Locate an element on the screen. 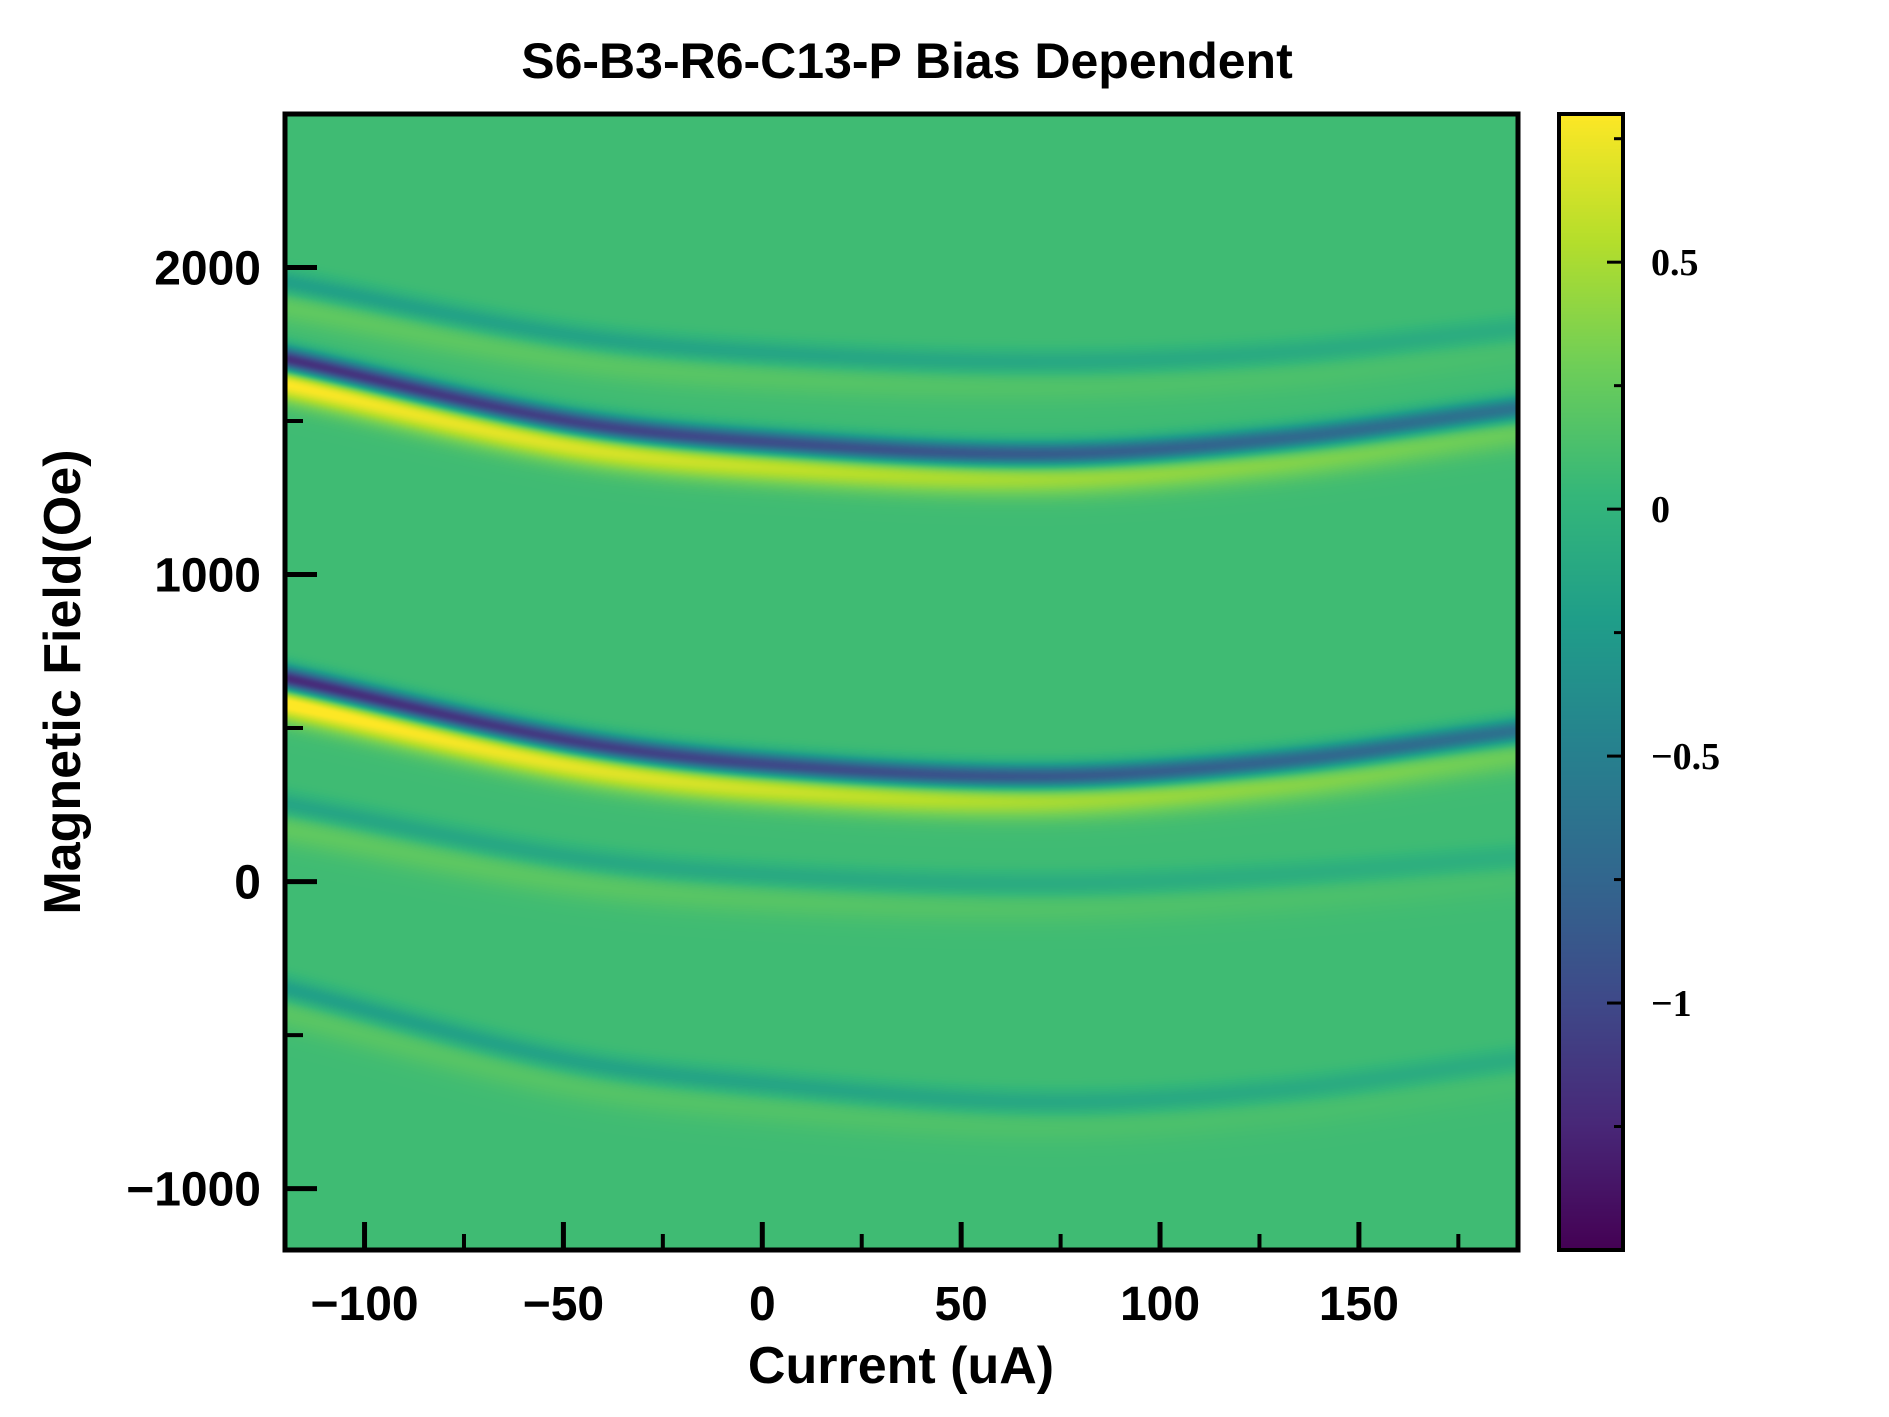  x-axis-ticks: −100 −50 0 50 100 150 is located at coordinates (885, 1276).